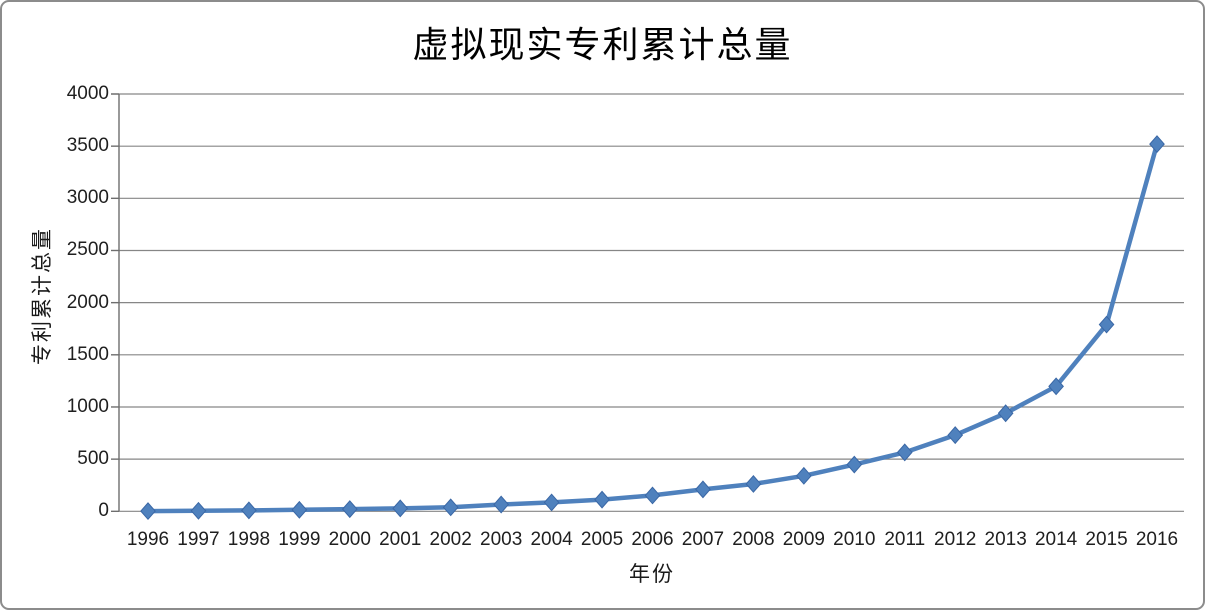 Image resolution: width=1205 pixels, height=610 pixels. I want to click on y-tick-label: 1000, so click(87, 406).